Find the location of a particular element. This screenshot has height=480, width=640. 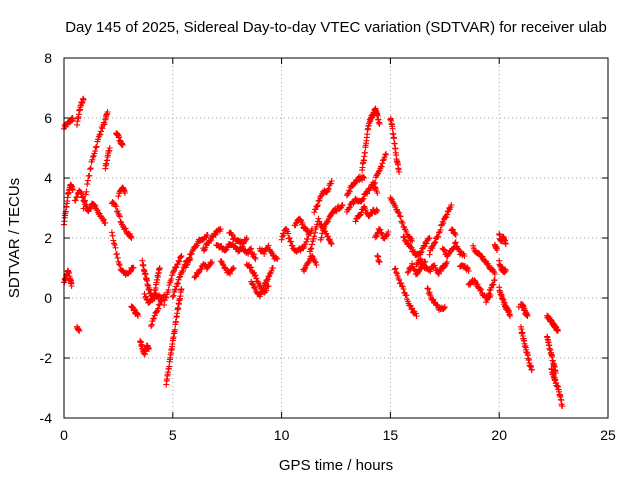

x-axis-label: GPS time / hours is located at coordinates (336, 465).